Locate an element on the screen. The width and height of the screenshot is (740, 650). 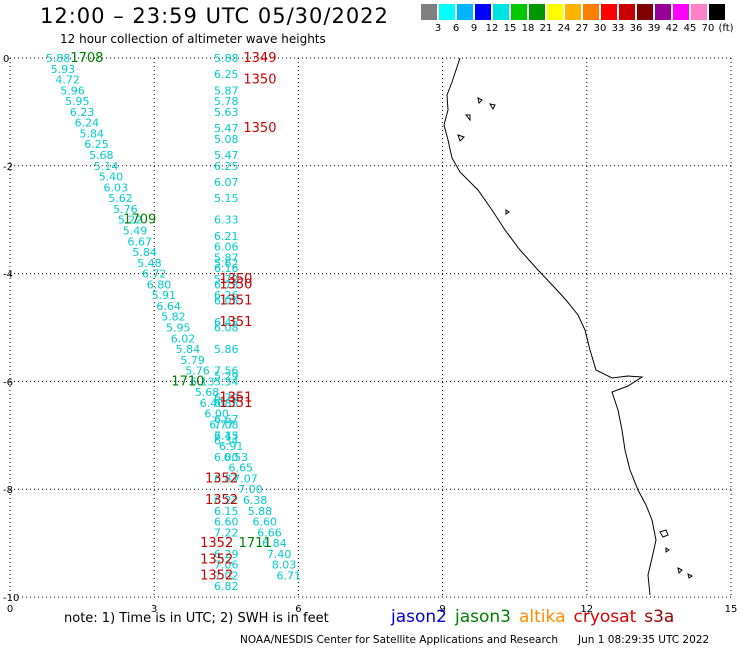
swh-value: 7.00 is located at coordinates (250, 489).